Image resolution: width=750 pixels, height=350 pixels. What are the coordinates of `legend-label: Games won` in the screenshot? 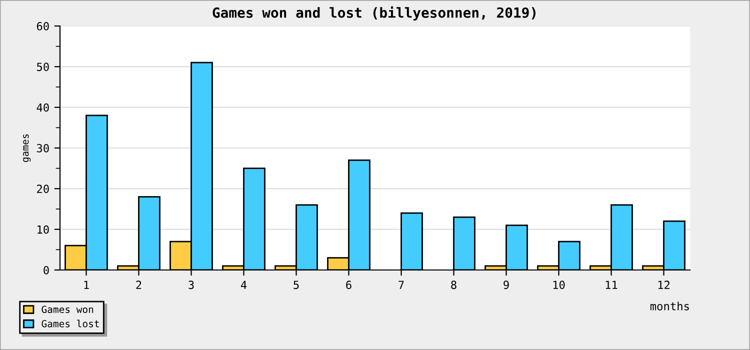 It's located at (68, 310).